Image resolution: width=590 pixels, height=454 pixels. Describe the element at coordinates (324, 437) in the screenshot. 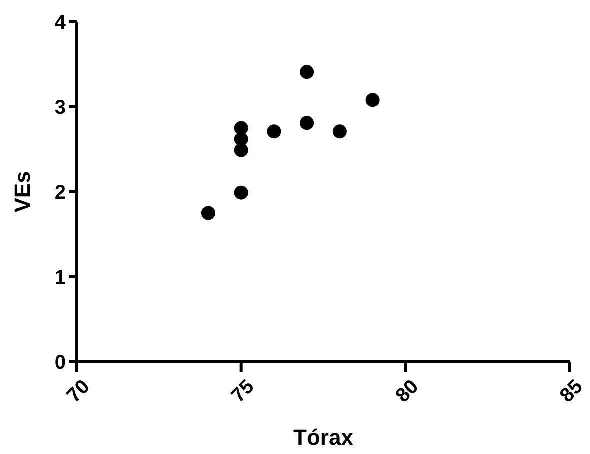

I see `x-axis-title: Tórax` at that location.